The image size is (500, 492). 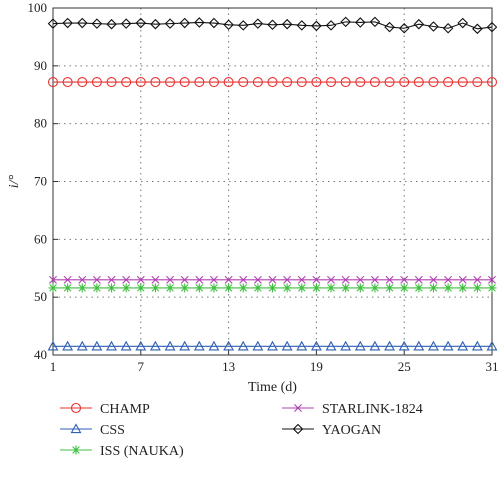 What do you see at coordinates (228, 366) in the screenshot?
I see `x-tick-label: 13` at bounding box center [228, 366].